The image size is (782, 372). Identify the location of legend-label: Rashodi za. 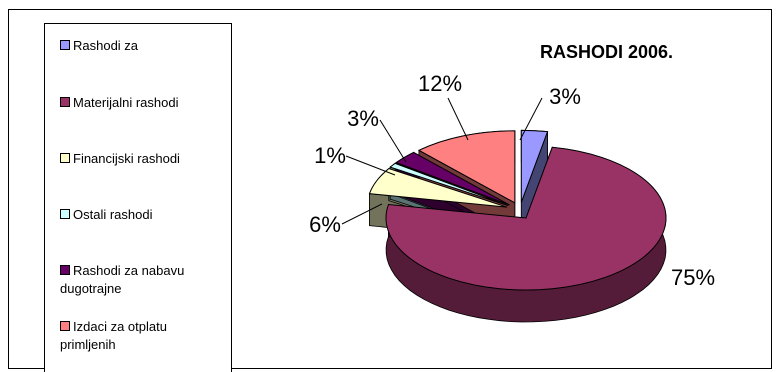
(106, 45).